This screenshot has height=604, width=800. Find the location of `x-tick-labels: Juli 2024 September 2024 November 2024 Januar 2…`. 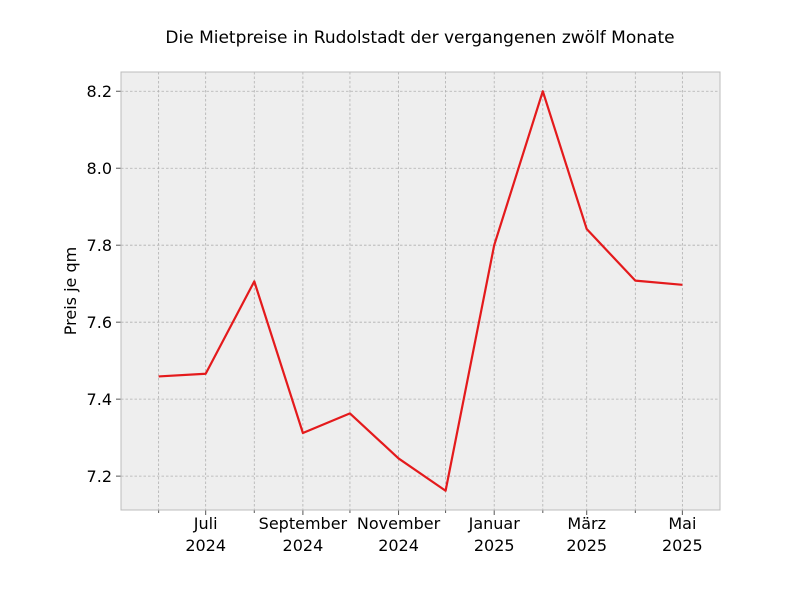

x-tick-labels: Juli 2024 September 2024 November 2024 Januar 2… is located at coordinates (443, 534).